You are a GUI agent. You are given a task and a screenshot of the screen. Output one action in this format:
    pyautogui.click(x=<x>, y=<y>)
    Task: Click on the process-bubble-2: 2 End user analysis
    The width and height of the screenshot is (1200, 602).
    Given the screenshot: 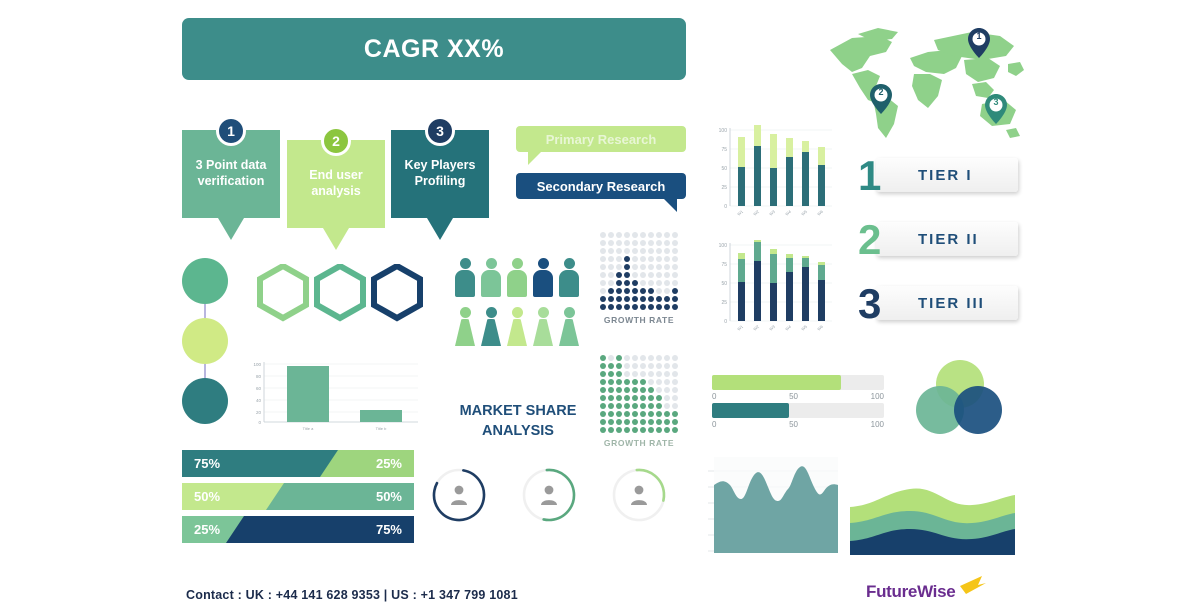 What is the action you would take?
    pyautogui.click(x=336, y=188)
    